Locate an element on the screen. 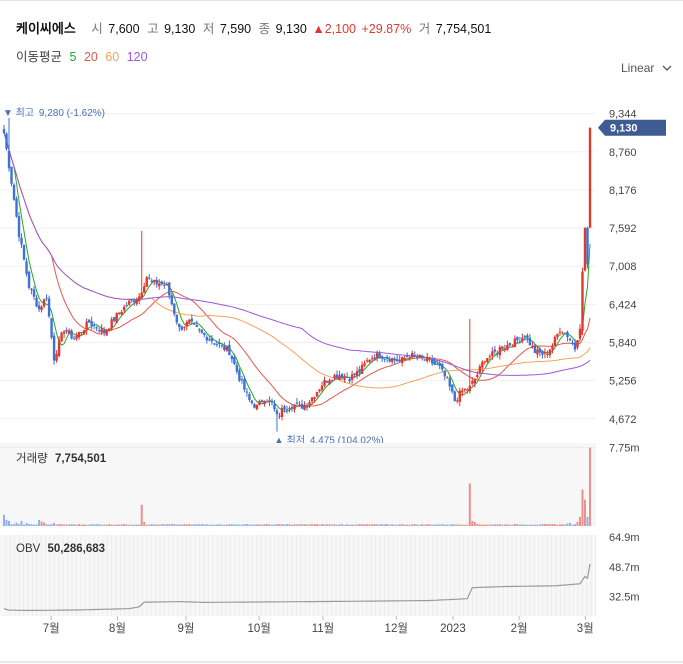  price-axis-tick: 4,672 is located at coordinates (623, 420).